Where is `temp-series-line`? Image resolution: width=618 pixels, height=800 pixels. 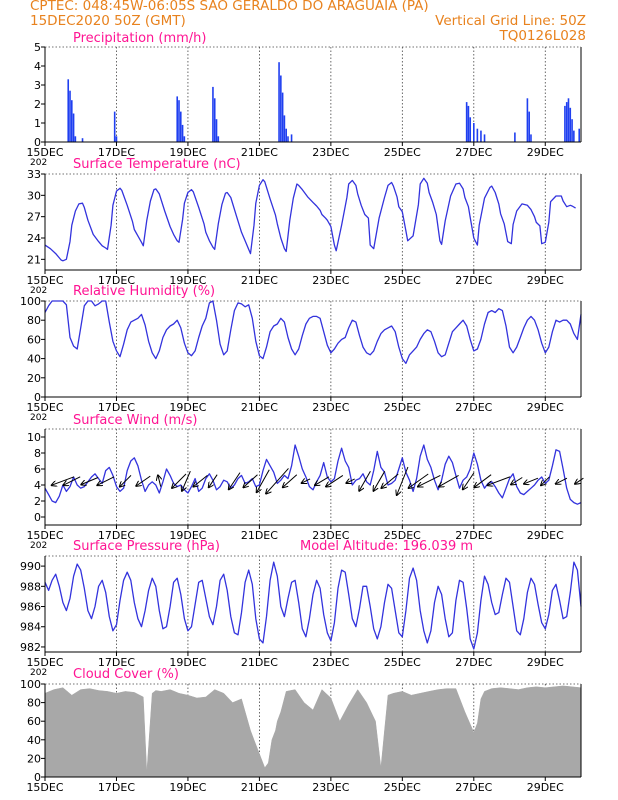
temp-series-line is located at coordinates (310, 219).